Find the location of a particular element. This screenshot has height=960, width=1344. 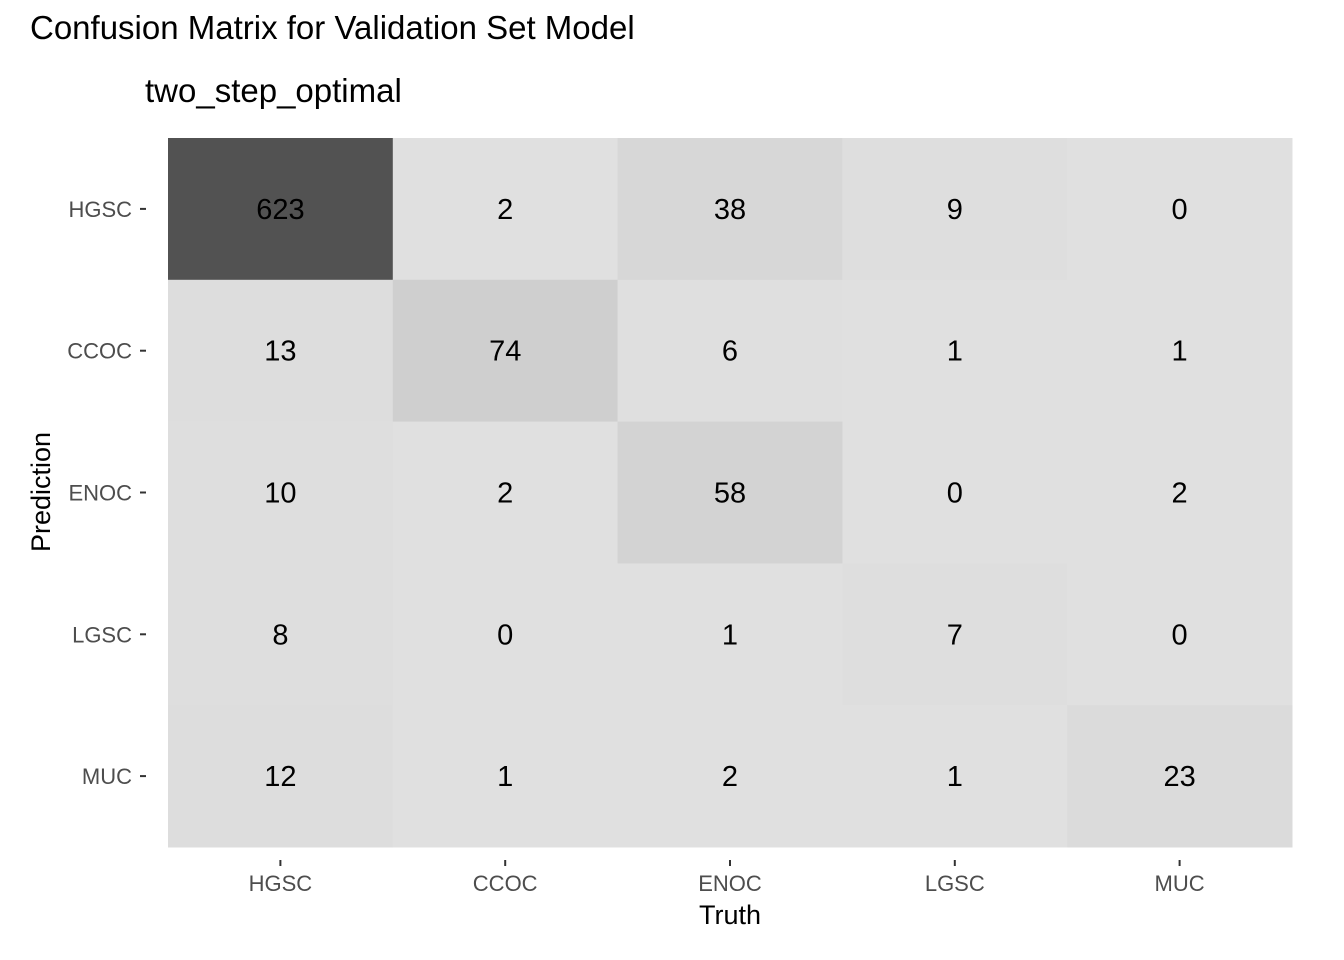

cell-value-label: 623 is located at coordinates (280, 210).